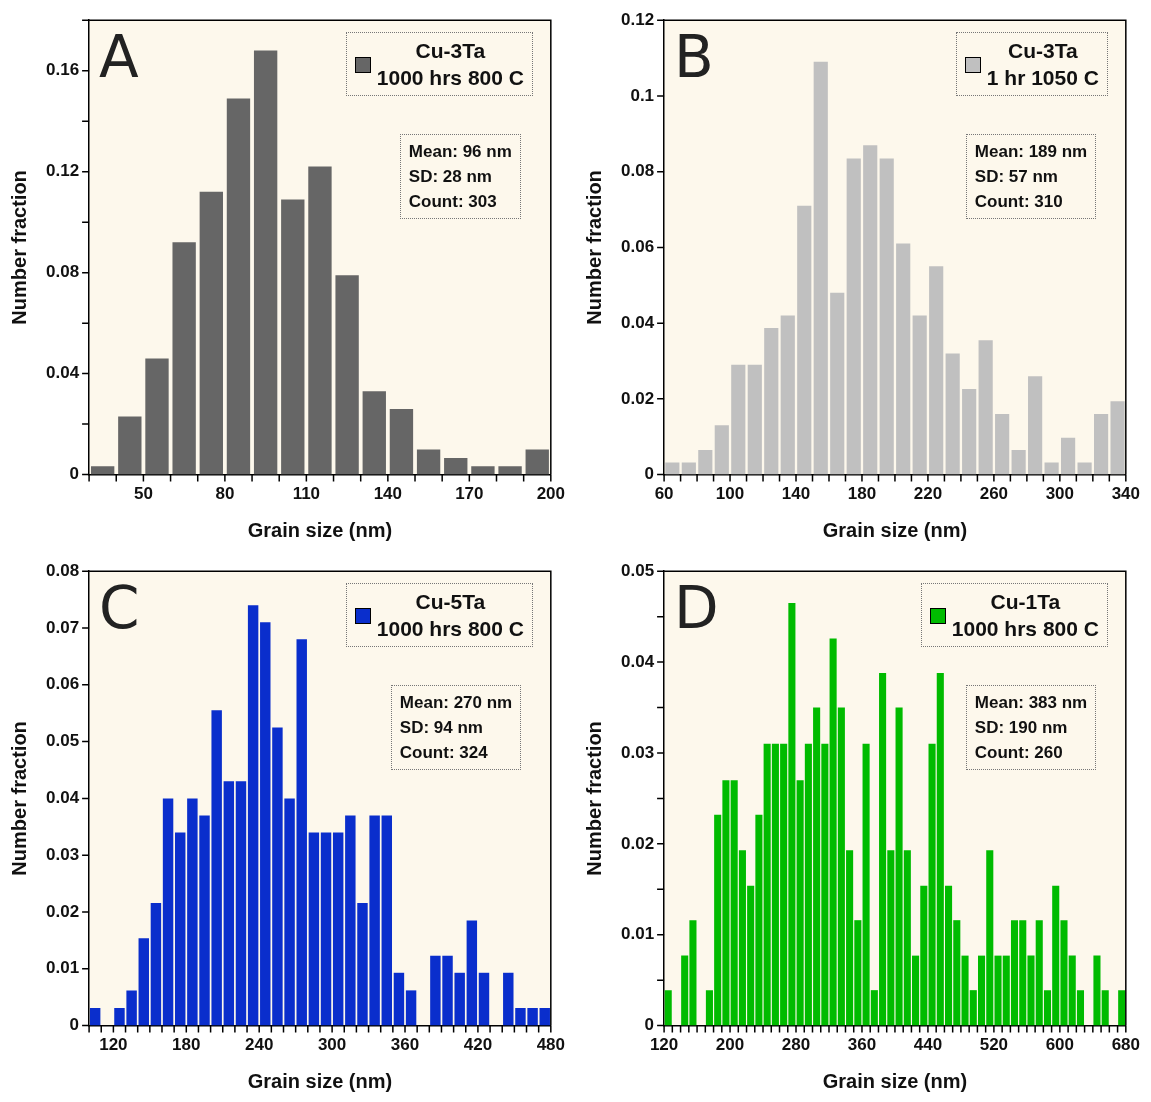 This screenshot has height=1102, width=1151. What do you see at coordinates (1126, 494) in the screenshot?
I see `x-tick-label: 340` at bounding box center [1126, 494].